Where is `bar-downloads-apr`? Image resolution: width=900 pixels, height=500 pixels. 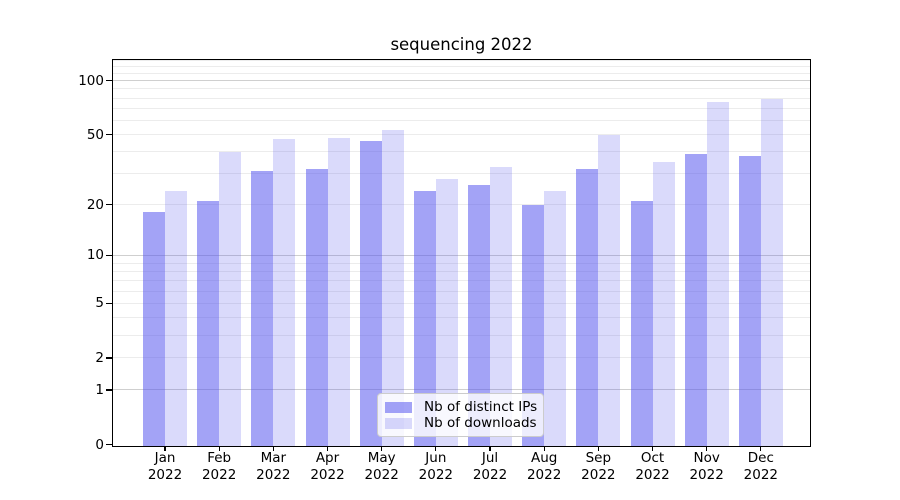 bar-downloads-apr is located at coordinates (338, 291).